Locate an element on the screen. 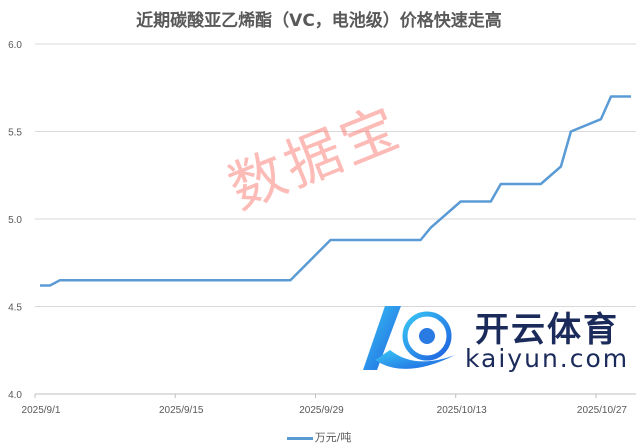 This screenshot has height=448, width=638. logo-emblem-icon is located at coordinates (409, 338).